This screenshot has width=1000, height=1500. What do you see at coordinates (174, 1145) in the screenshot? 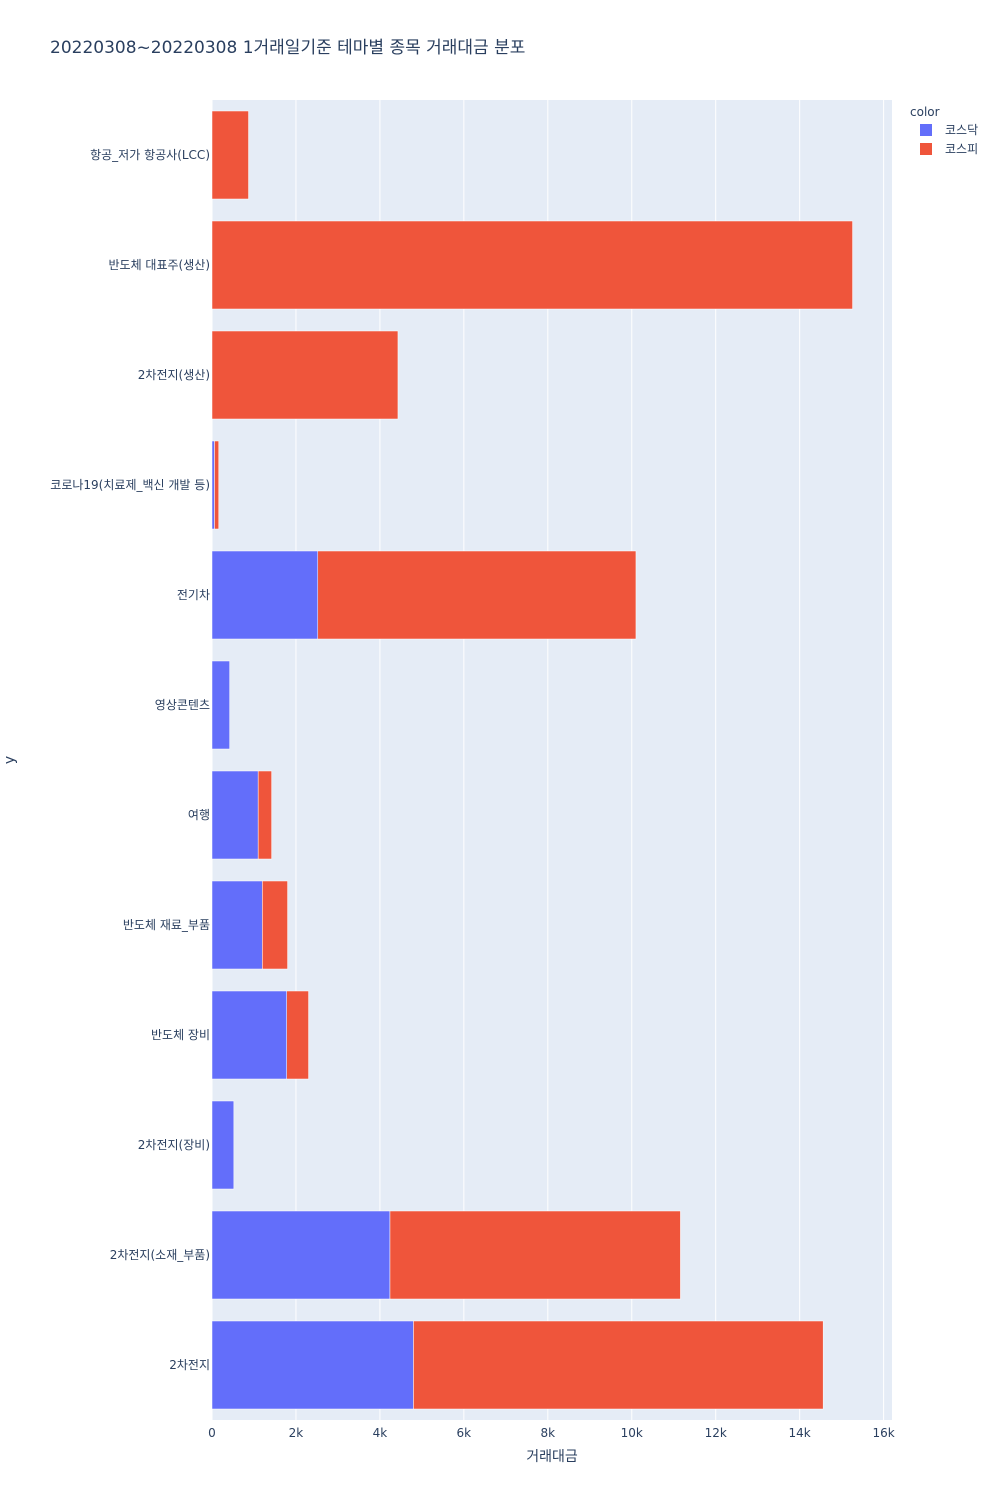
I see `y-category-label-9: 2차전지(장비)` at bounding box center [174, 1145].